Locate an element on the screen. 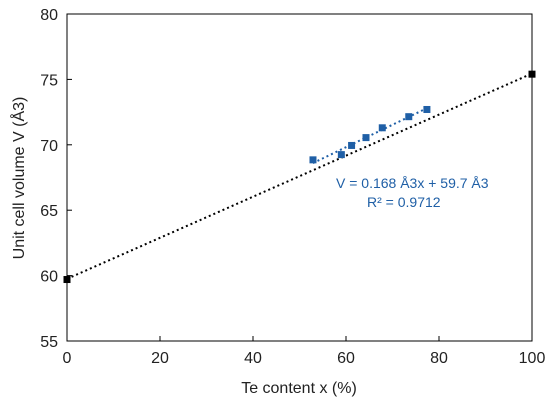 The height and width of the screenshot is (405, 550). regression-equation-text: V = 0.168 Å3x + 59.7 Å3 is located at coordinates (412, 183).